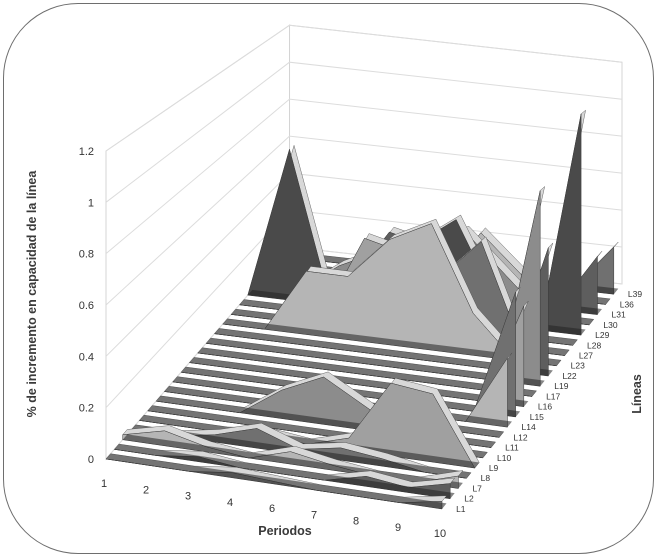  What do you see at coordinates (91, 460) in the screenshot?
I see `y-tick-label: 0` at bounding box center [91, 460].